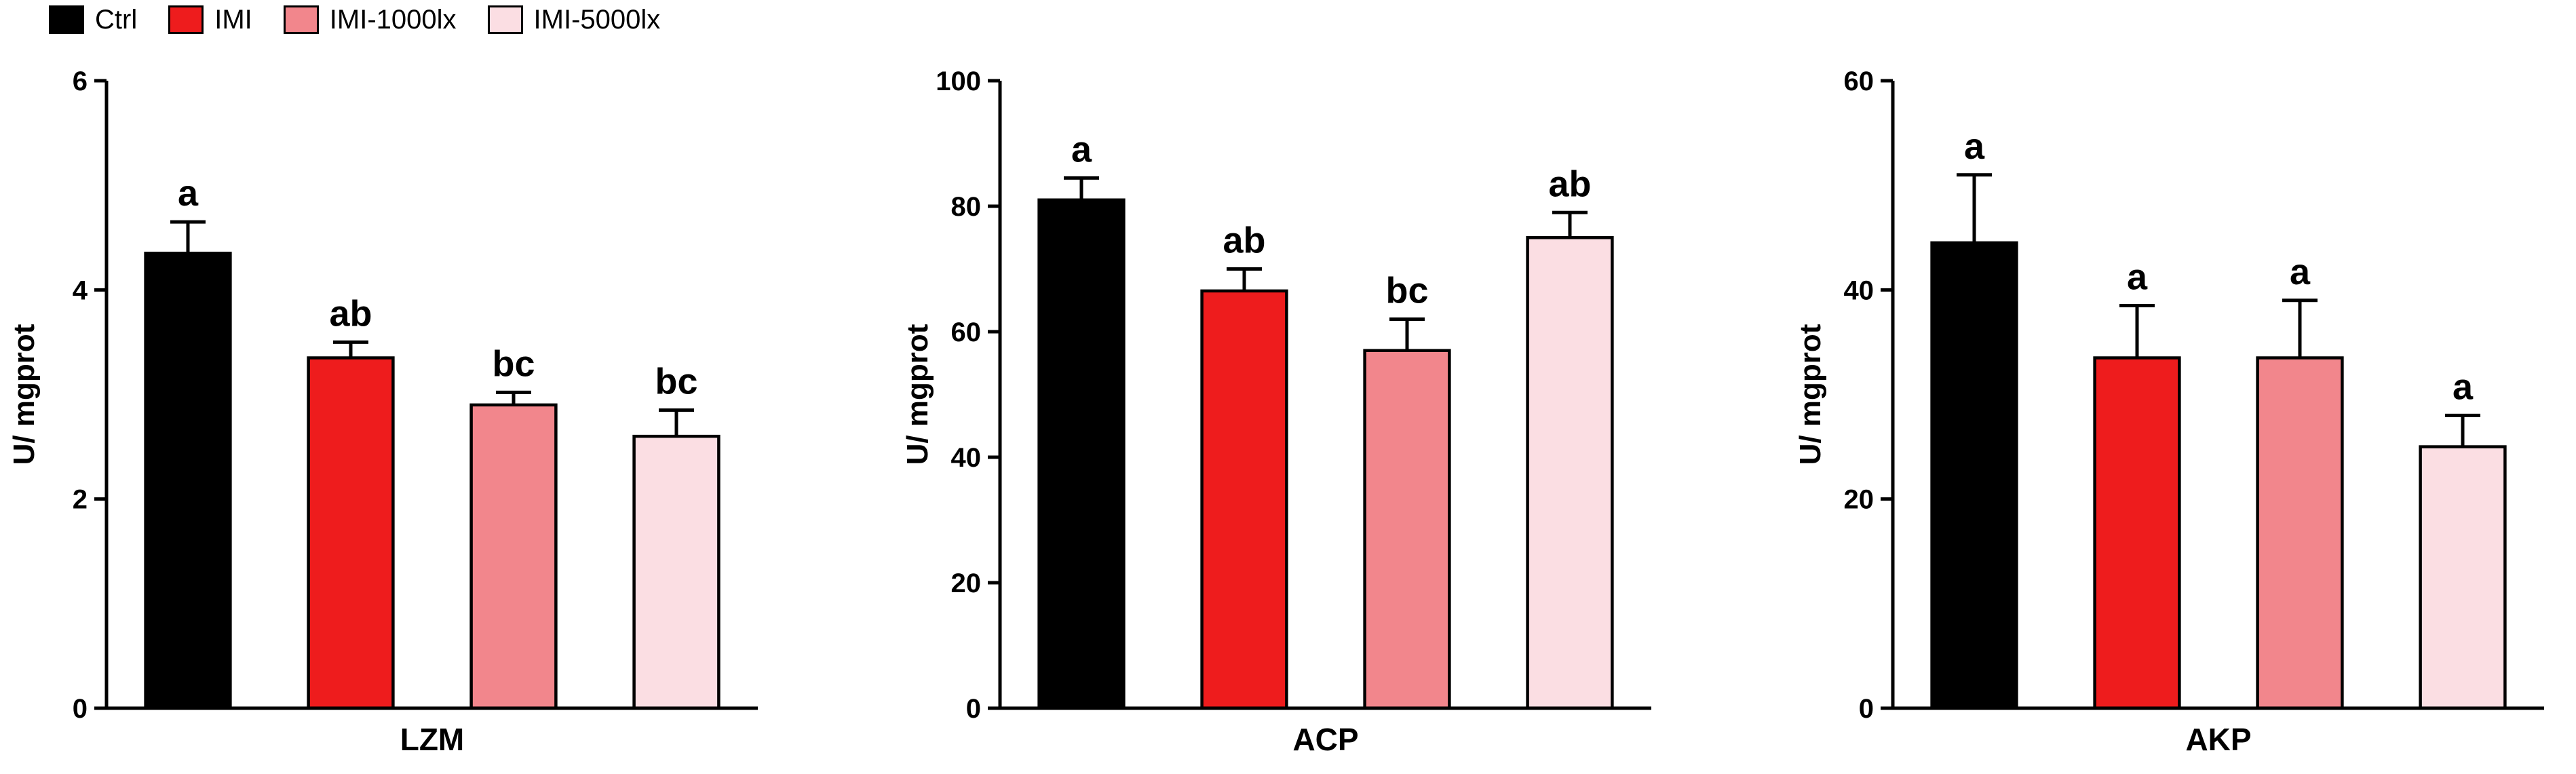 The image size is (2576, 774). What do you see at coordinates (965, 207) in the screenshot?
I see `y-tick-label: 80` at bounding box center [965, 207].